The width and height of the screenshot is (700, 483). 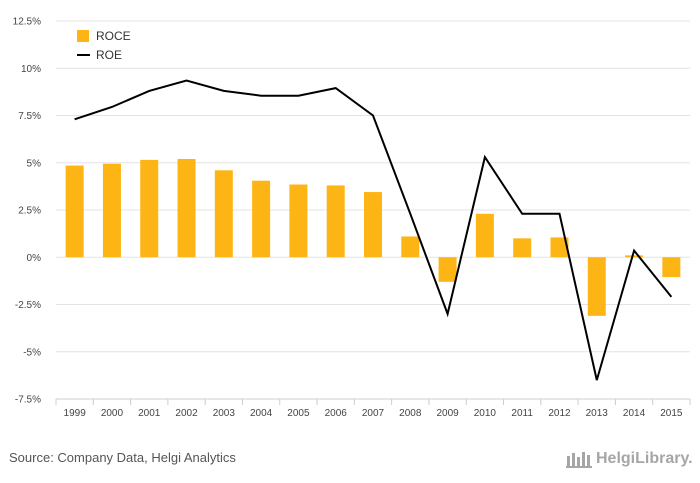 What do you see at coordinates (298, 413) in the screenshot?
I see `x-tick-label: 2005` at bounding box center [298, 413].